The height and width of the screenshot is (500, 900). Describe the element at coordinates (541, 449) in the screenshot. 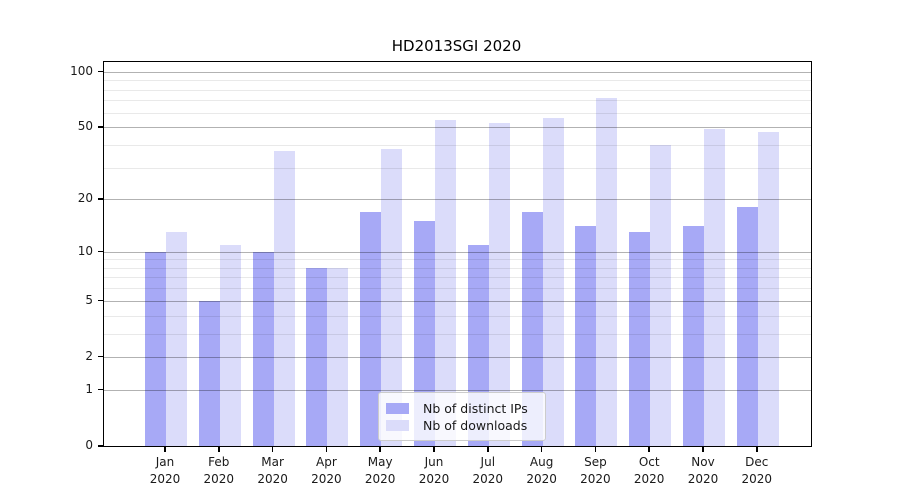

I see `x-tick-mark-aug` at that location.